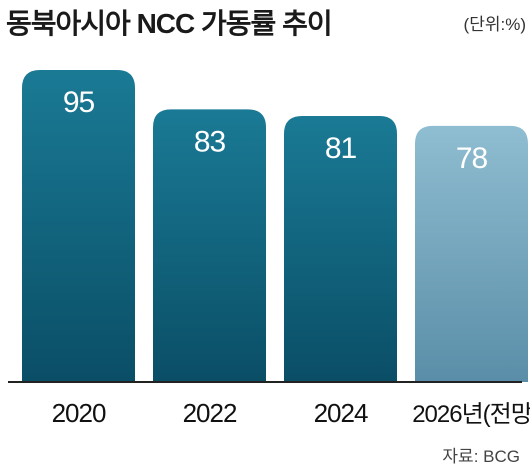 This screenshot has width=530, height=471. Describe the element at coordinates (79, 413) in the screenshot. I see `x-tick-label: 2020` at that location.